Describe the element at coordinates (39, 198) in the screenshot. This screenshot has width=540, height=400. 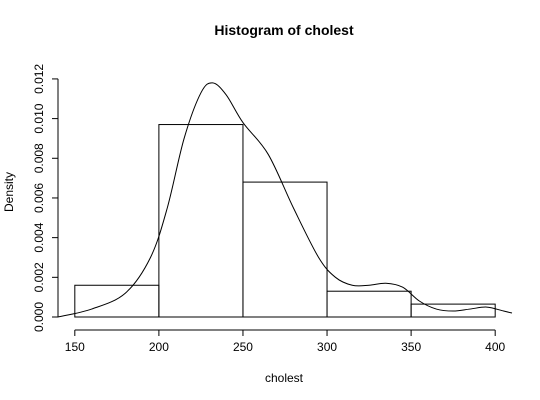
I see `y-tick-label: 0.006` at that location.